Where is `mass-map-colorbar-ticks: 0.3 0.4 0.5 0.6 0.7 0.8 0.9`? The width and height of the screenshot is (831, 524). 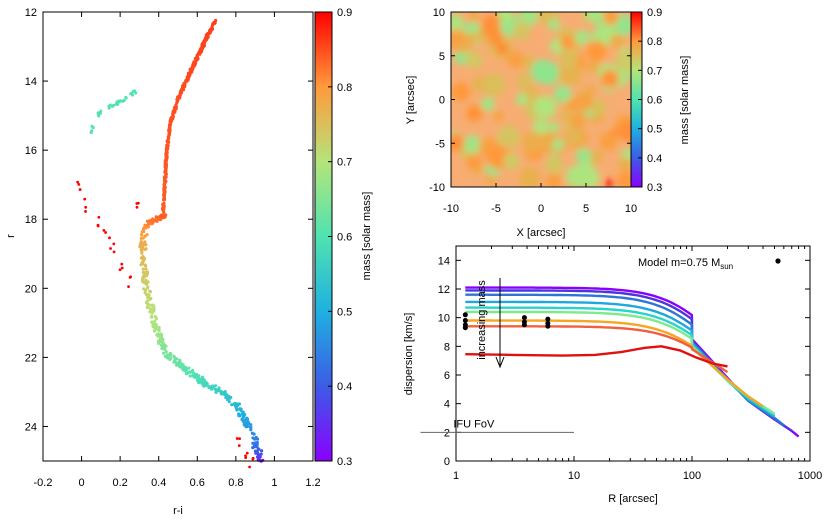 mass-map-colorbar-ticks: 0.3 0.4 0.5 0.6 0.7 0.8 0.9 is located at coordinates (650, 100).